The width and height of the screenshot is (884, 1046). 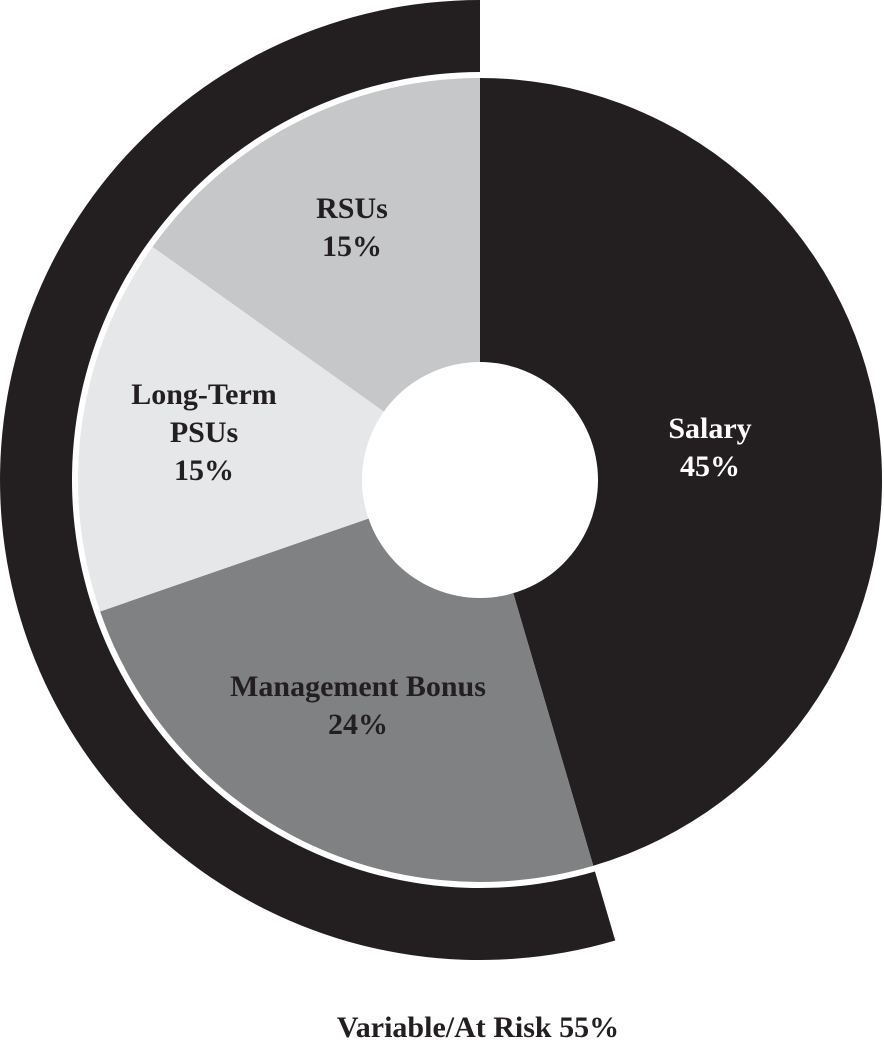 I want to click on slice-label-line: Long-Term, so click(x=204, y=394).